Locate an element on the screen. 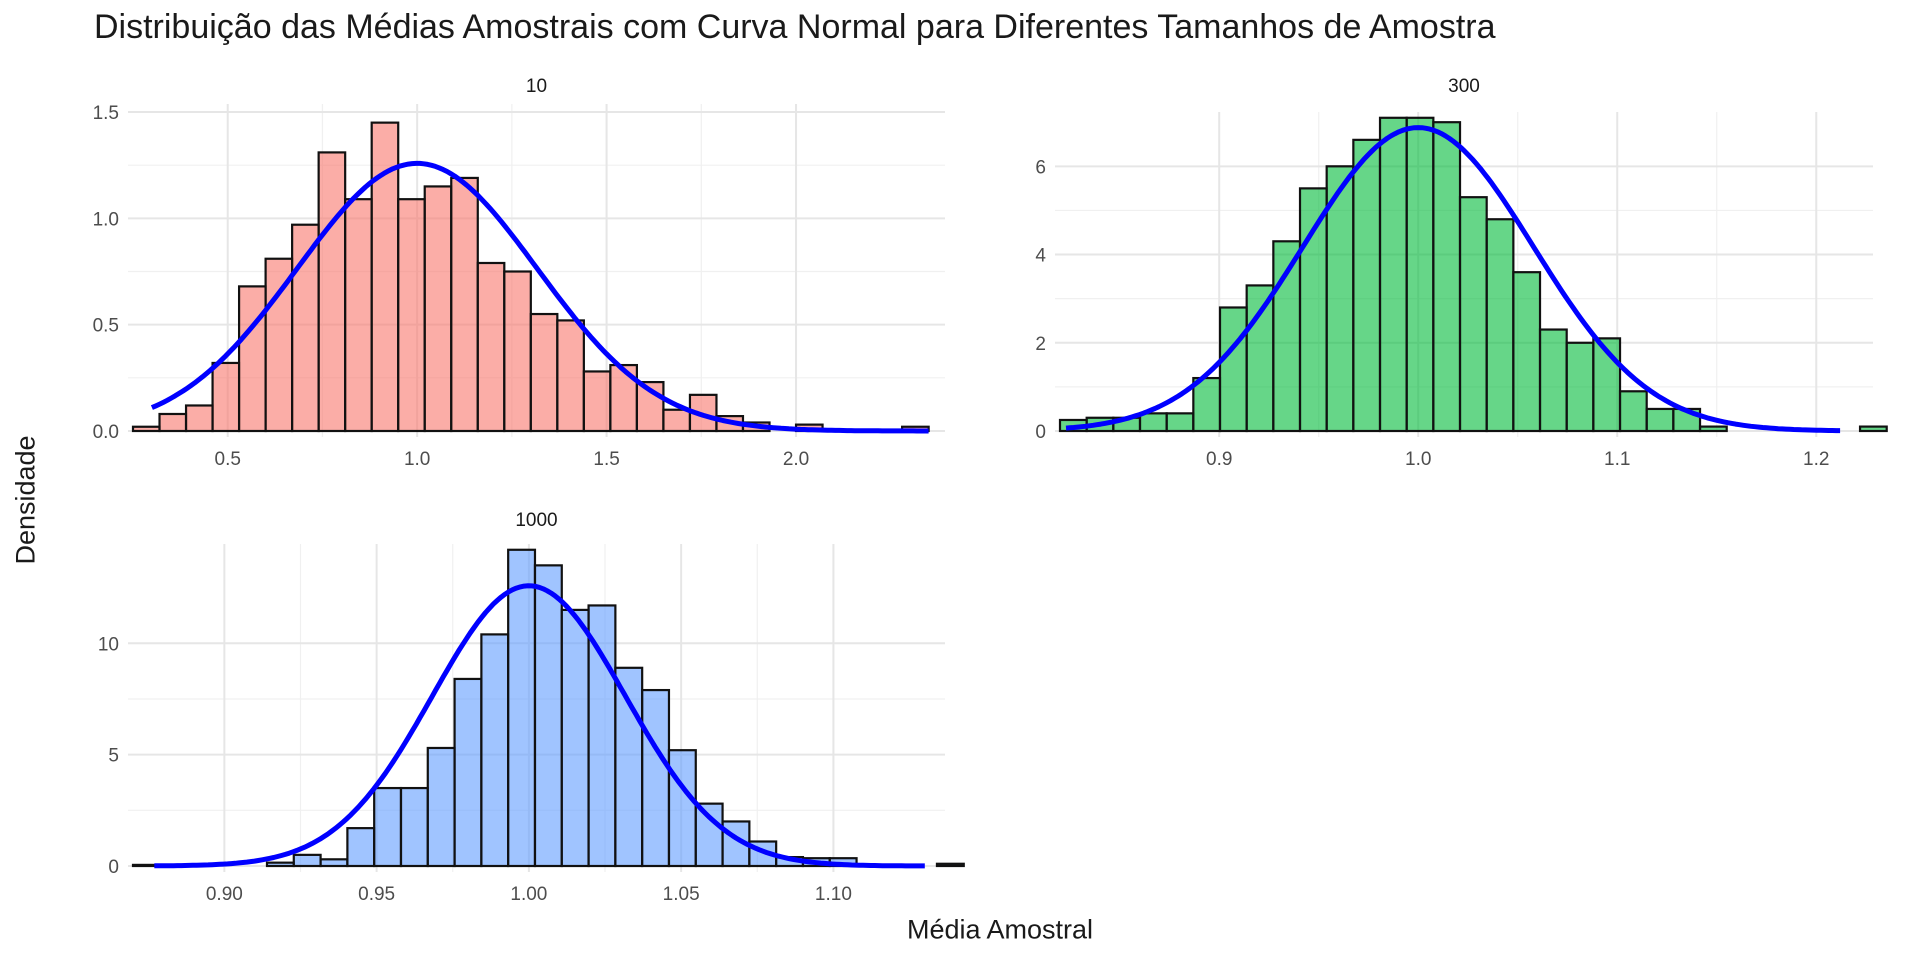 This screenshot has height=960, width=1920. y-tick-label: 2 is located at coordinates (1040, 344).